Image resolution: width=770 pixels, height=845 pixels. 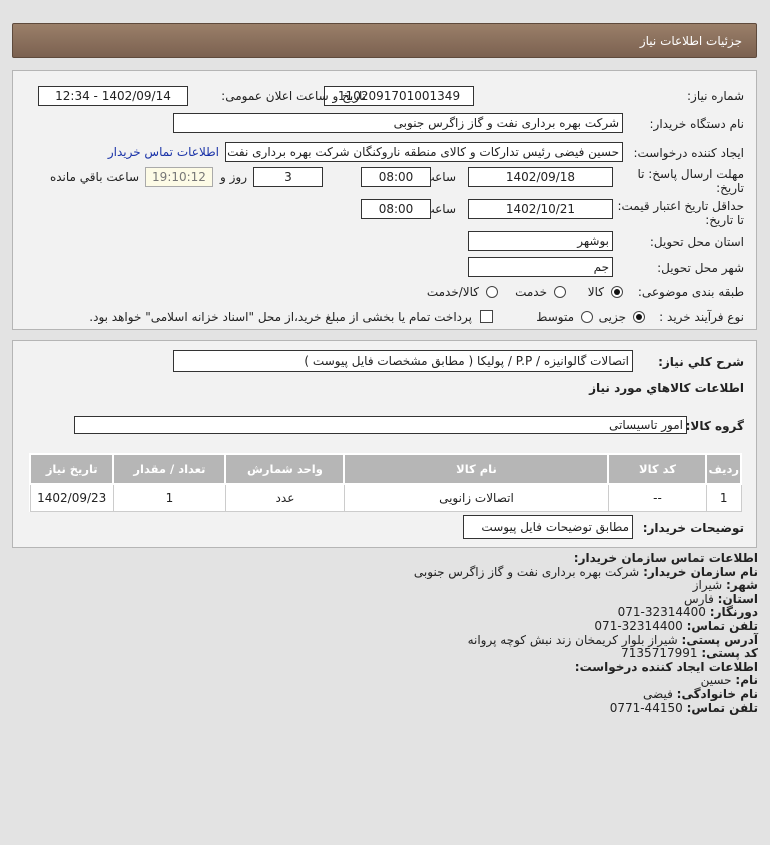 I want to click on buyer-notes-field: مطابق توضیحات فایل پیوست, so click(x=548, y=527).